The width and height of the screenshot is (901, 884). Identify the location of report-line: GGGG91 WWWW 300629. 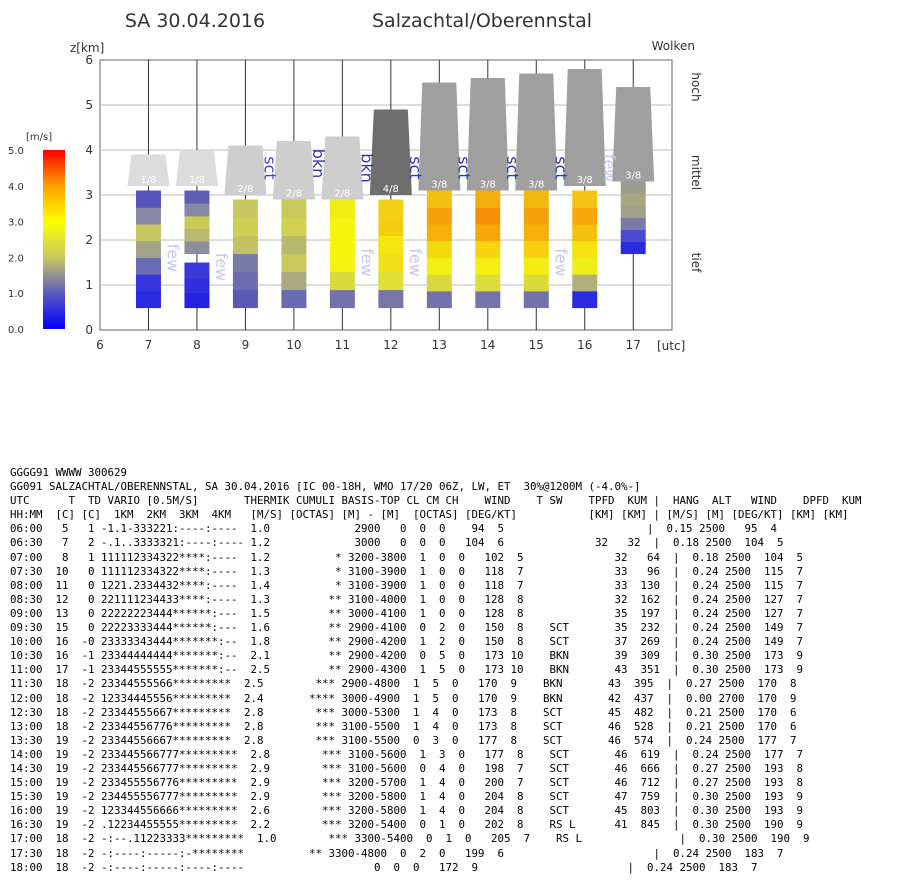
(69, 472).